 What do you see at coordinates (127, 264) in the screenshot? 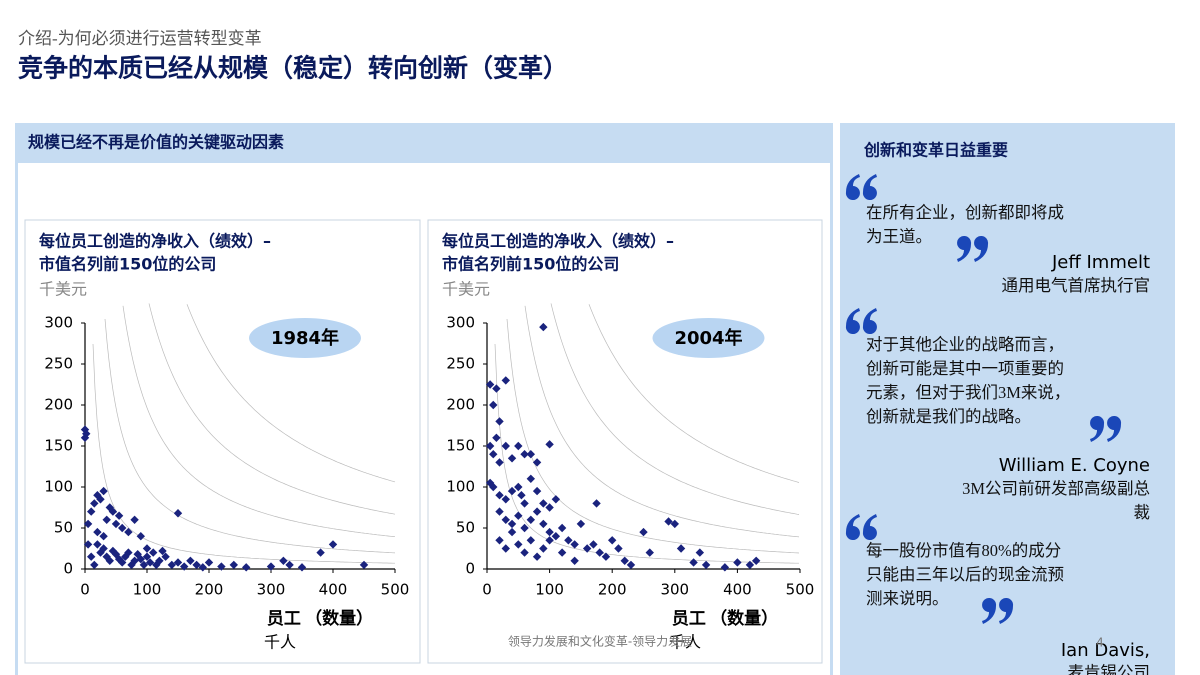
I see `chart-title: 市值名列前150位的公司` at bounding box center [127, 264].